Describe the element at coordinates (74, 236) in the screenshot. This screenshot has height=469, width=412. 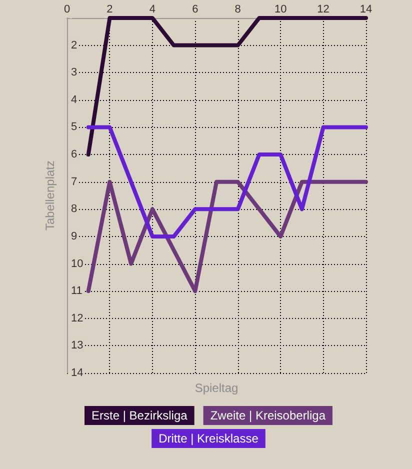
I see `y-tick-label: 9` at that location.